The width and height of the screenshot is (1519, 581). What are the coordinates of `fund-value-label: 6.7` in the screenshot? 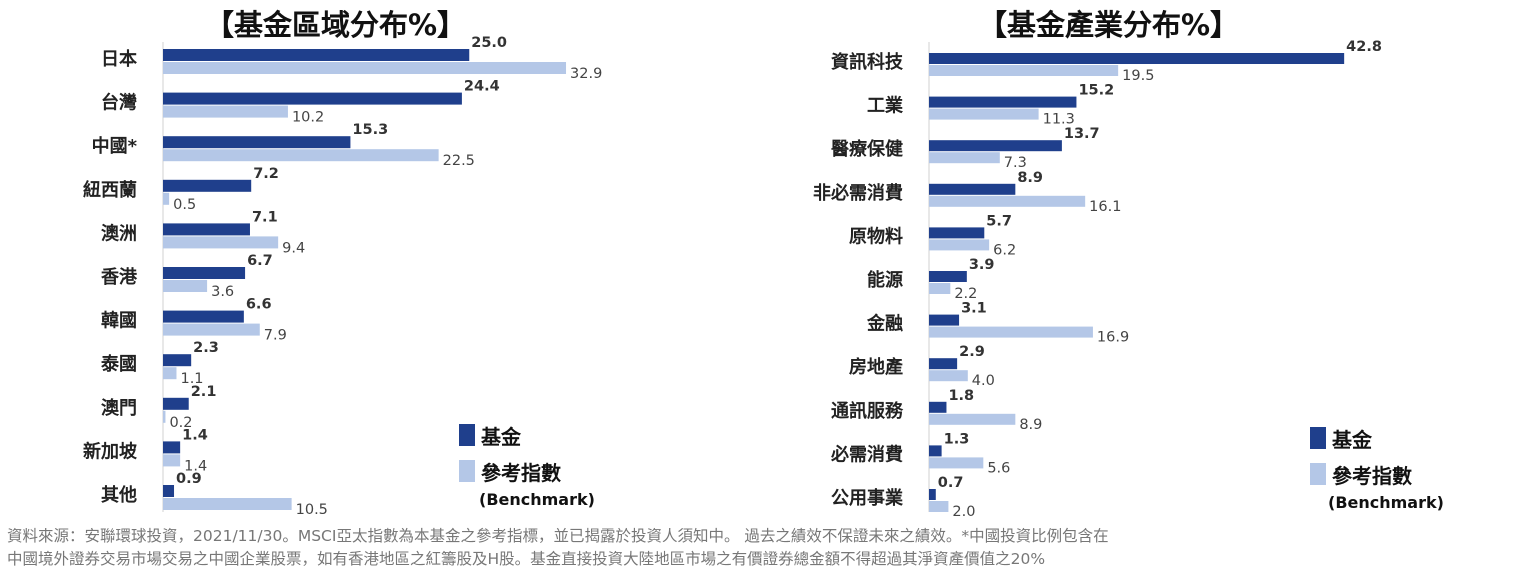 It's located at (260, 261).